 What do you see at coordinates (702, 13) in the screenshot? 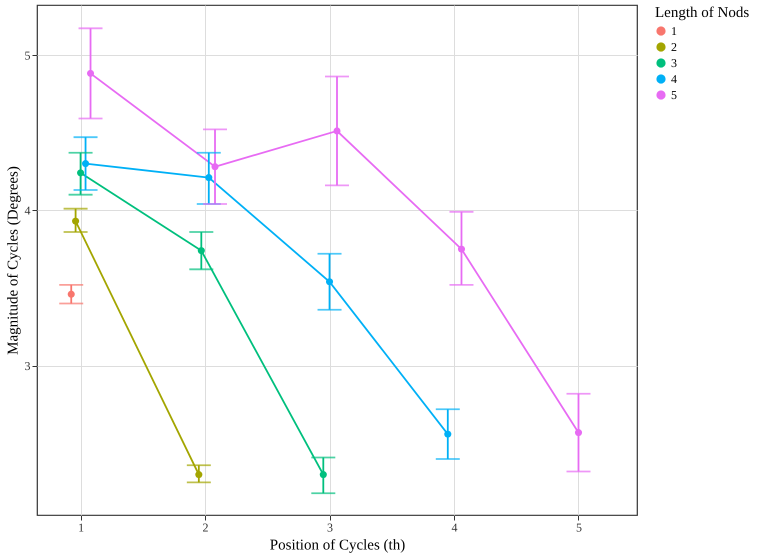
I see `legend-title: Length of Nods` at bounding box center [702, 13].